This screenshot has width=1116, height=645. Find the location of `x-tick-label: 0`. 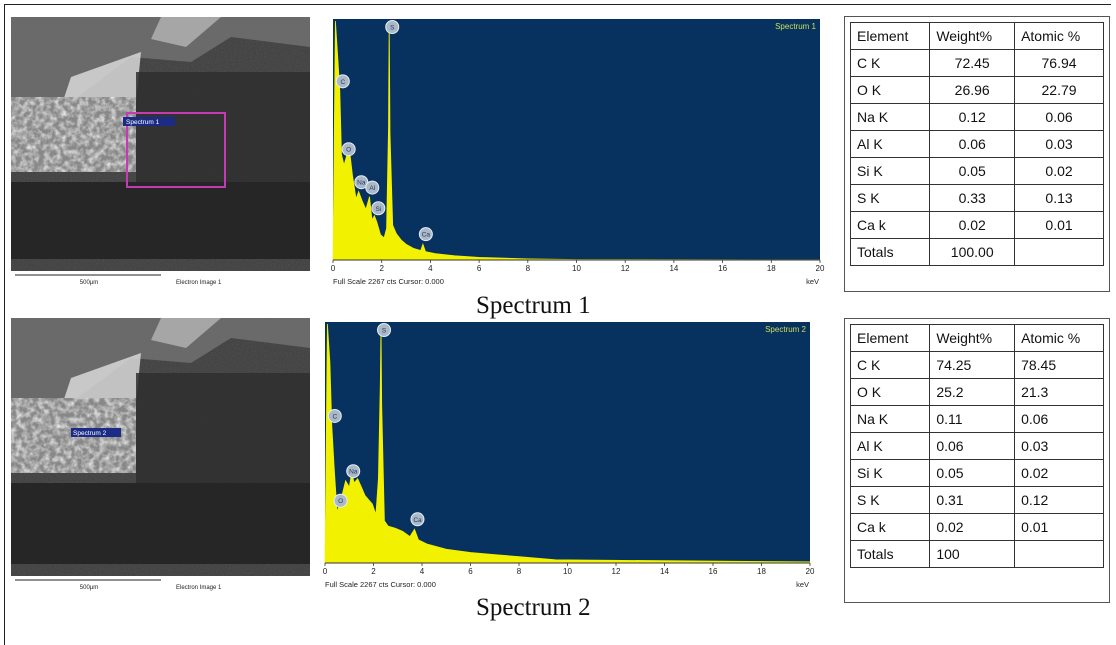

x-tick-label: 0 is located at coordinates (333, 268).